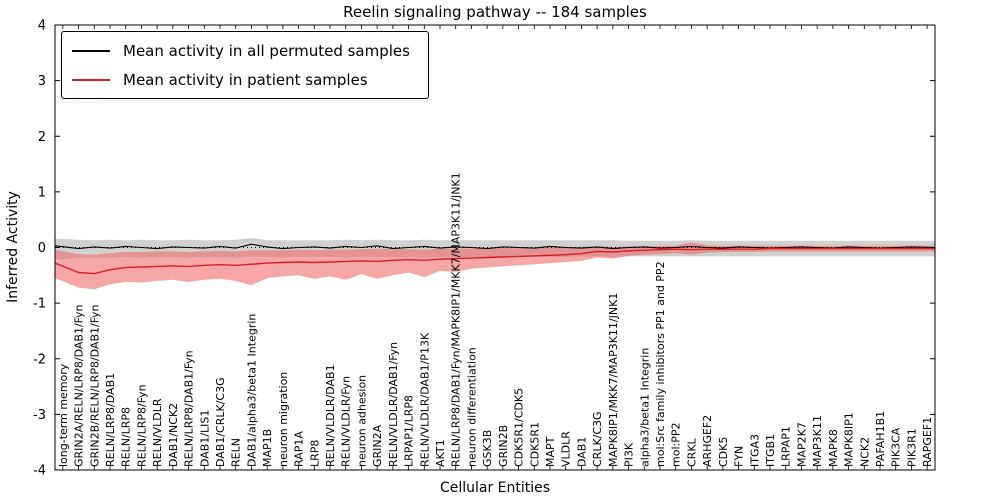  I want to click on x-tick-label: ITGB1, so click(770, 450).